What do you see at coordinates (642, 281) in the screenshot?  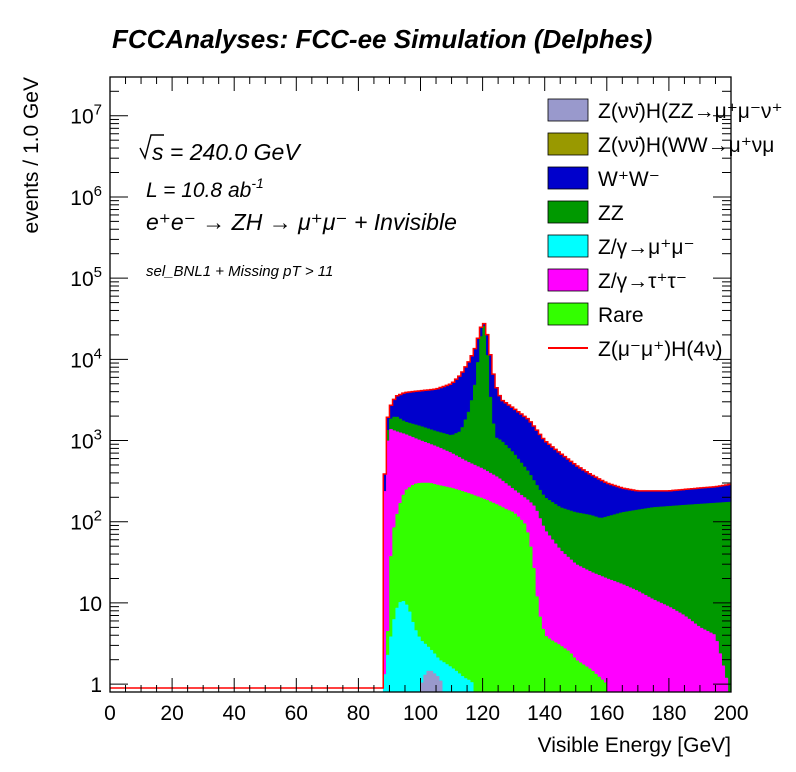 I see `legend-label: Z/γ→τ⁺τ⁻` at bounding box center [642, 281].